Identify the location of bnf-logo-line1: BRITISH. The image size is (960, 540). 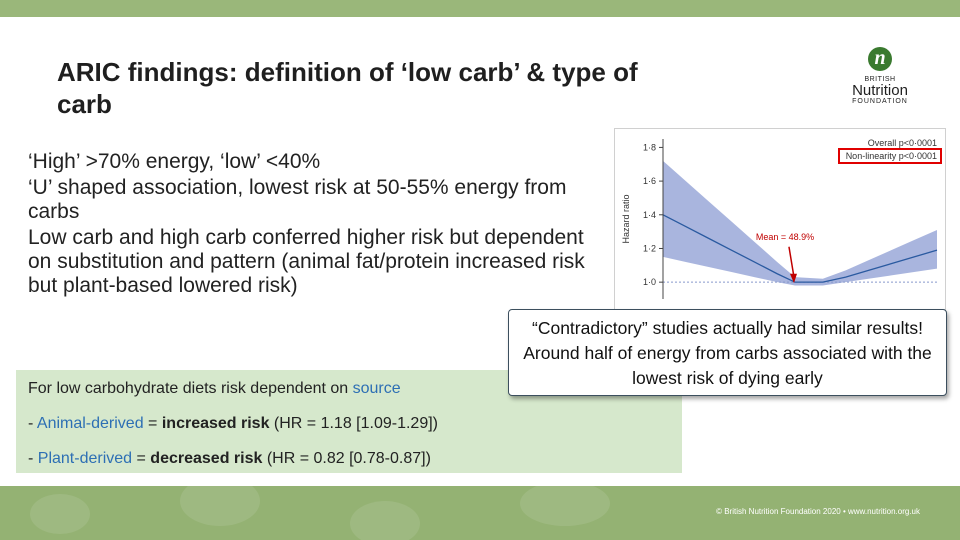
(880, 79).